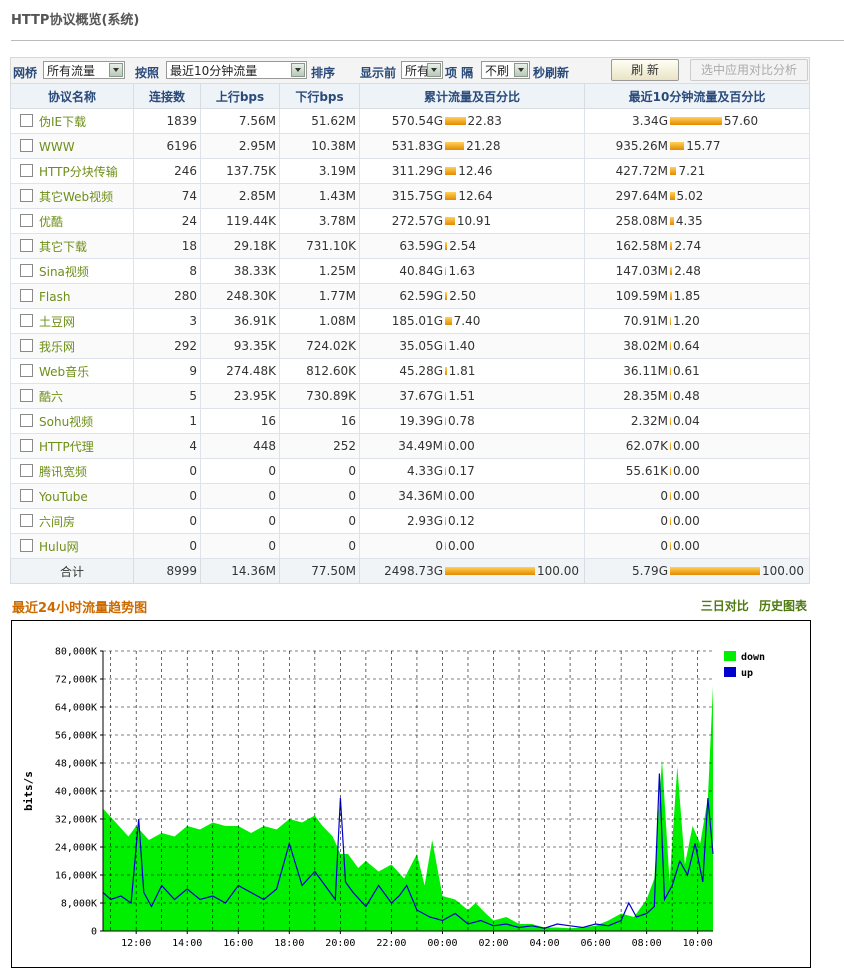 The width and height of the screenshot is (844, 971). I want to click on connections-cell: 8, so click(167, 271).